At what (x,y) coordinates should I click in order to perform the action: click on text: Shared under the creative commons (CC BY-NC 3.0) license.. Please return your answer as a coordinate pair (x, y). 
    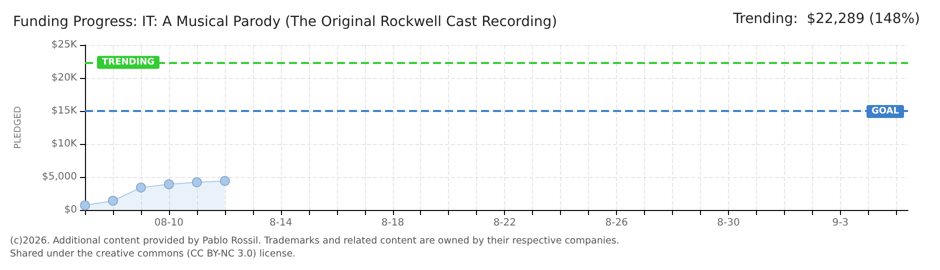
    Looking at the image, I should click on (153, 254).